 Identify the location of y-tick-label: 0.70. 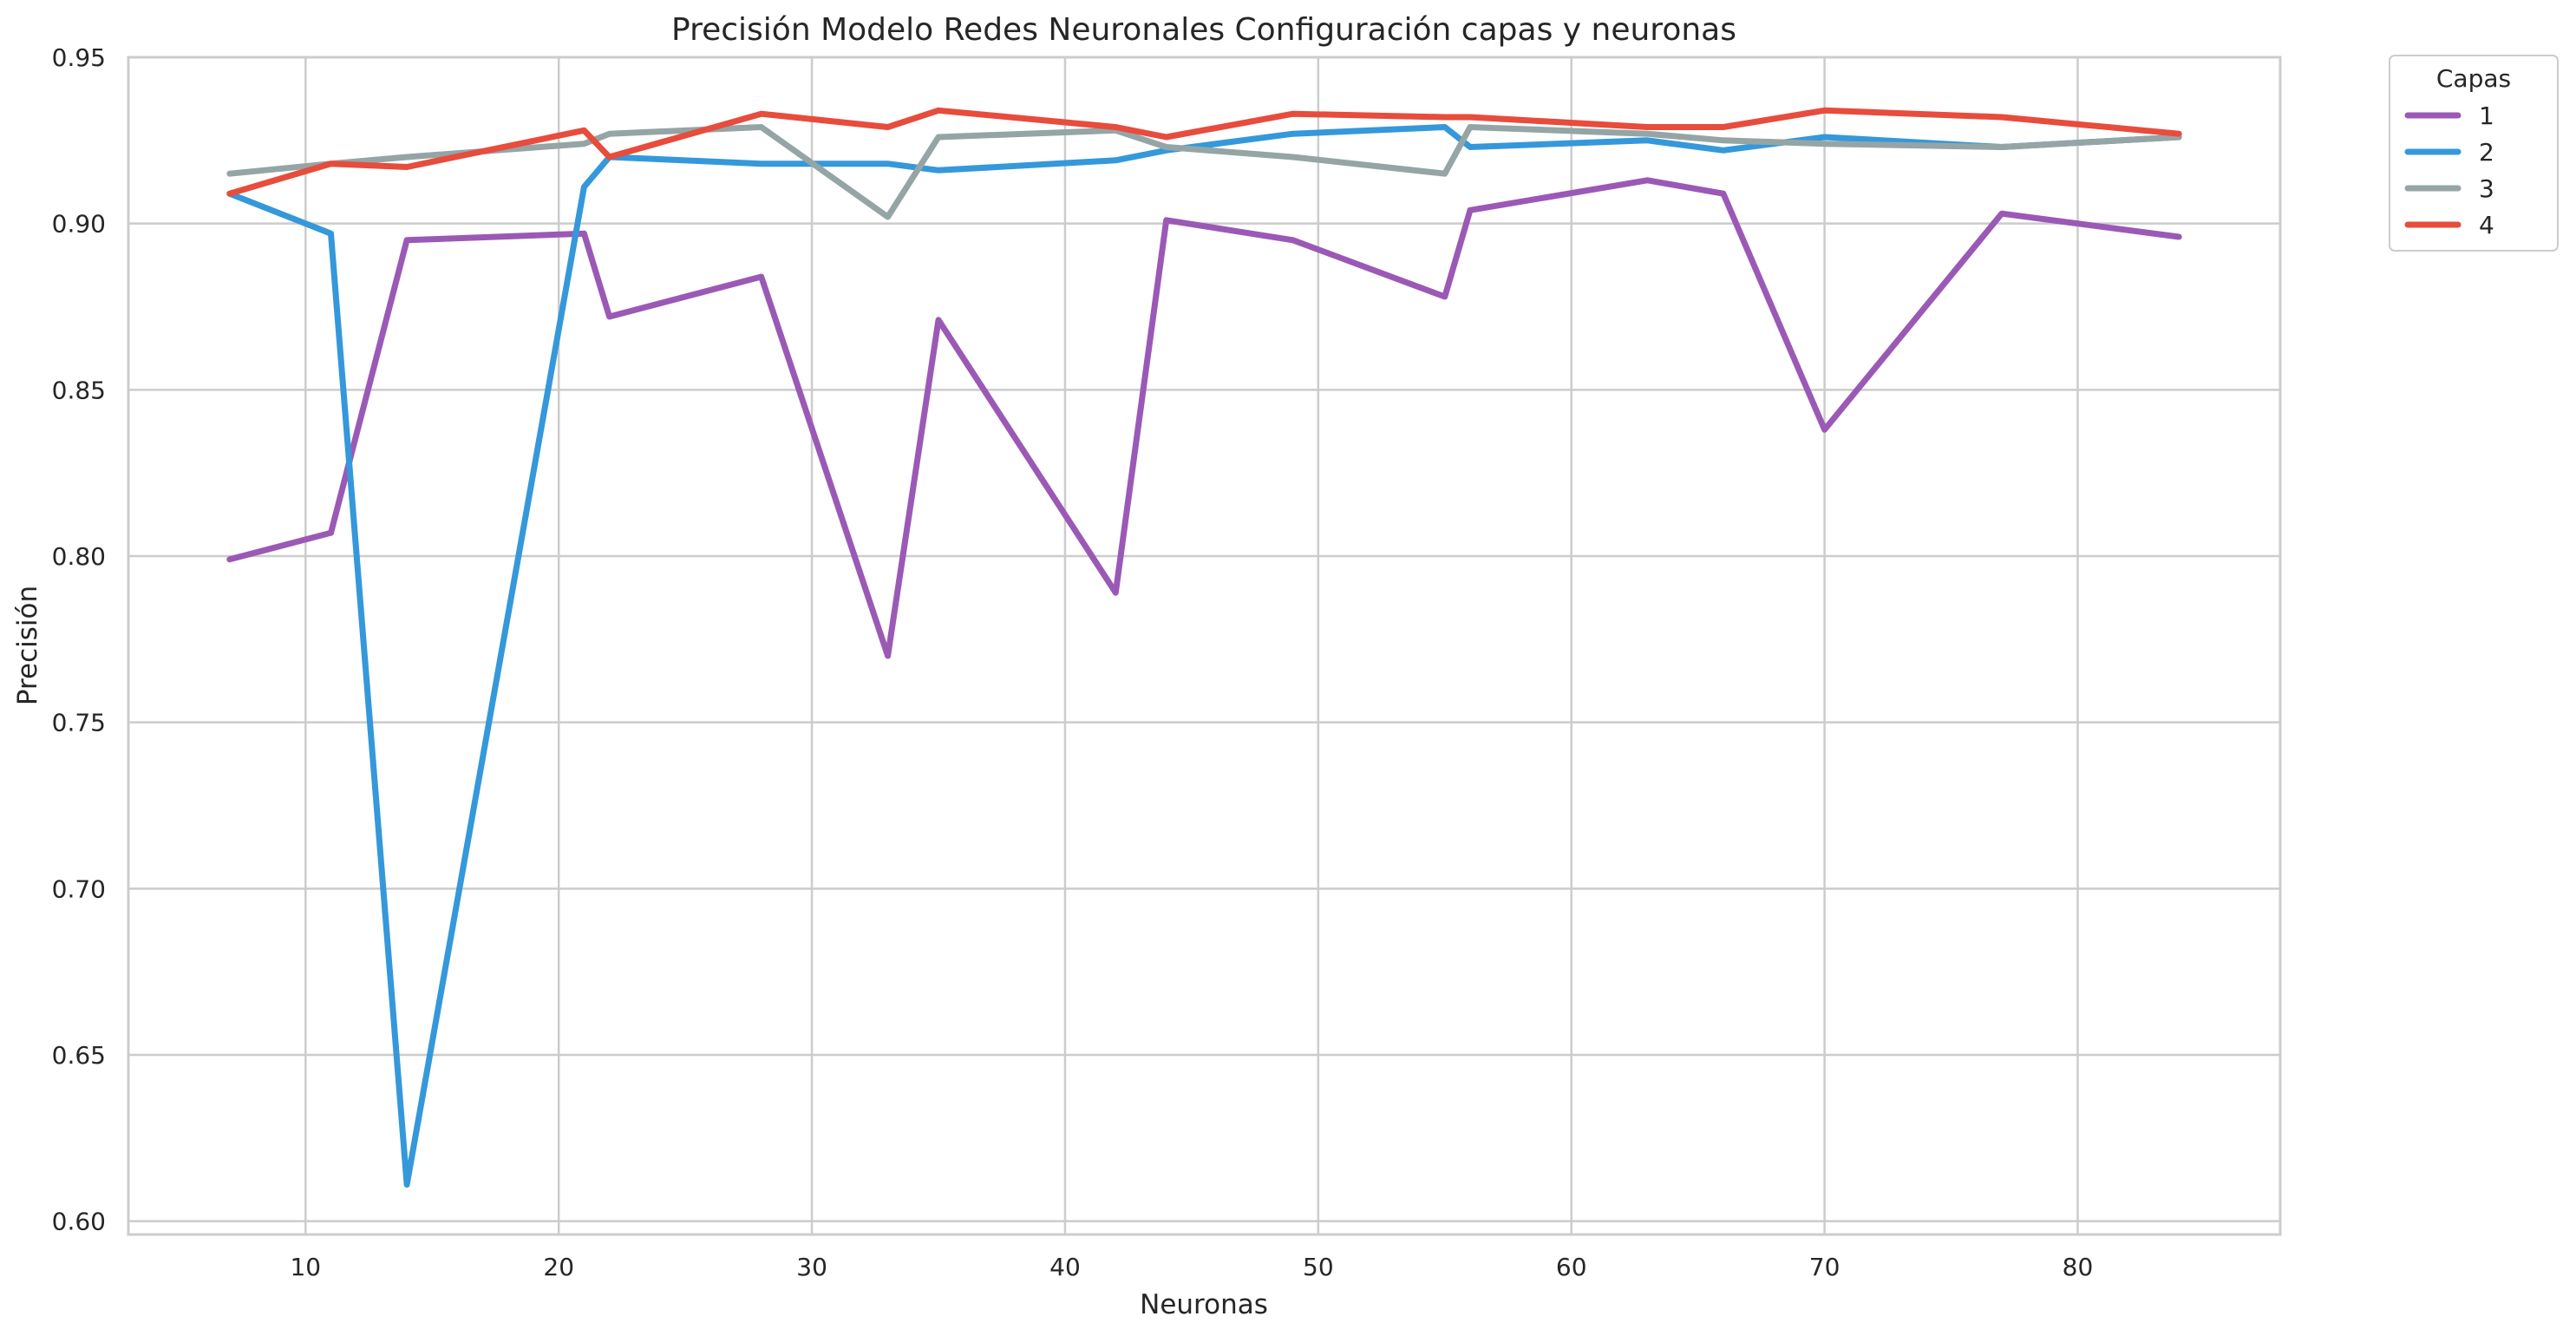
(79, 888).